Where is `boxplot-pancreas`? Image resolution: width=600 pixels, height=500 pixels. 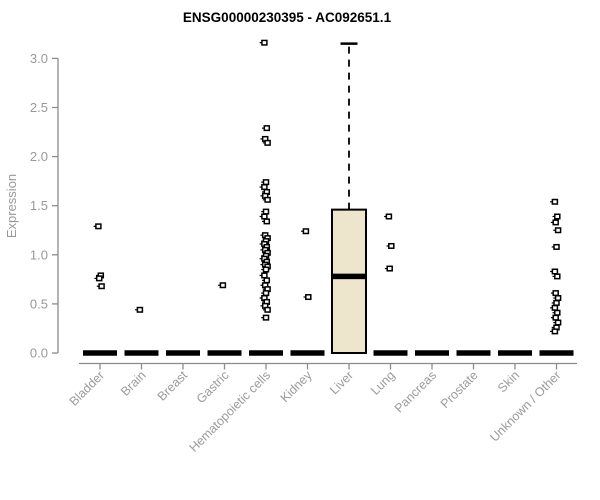
boxplot-pancreas is located at coordinates (432, 353).